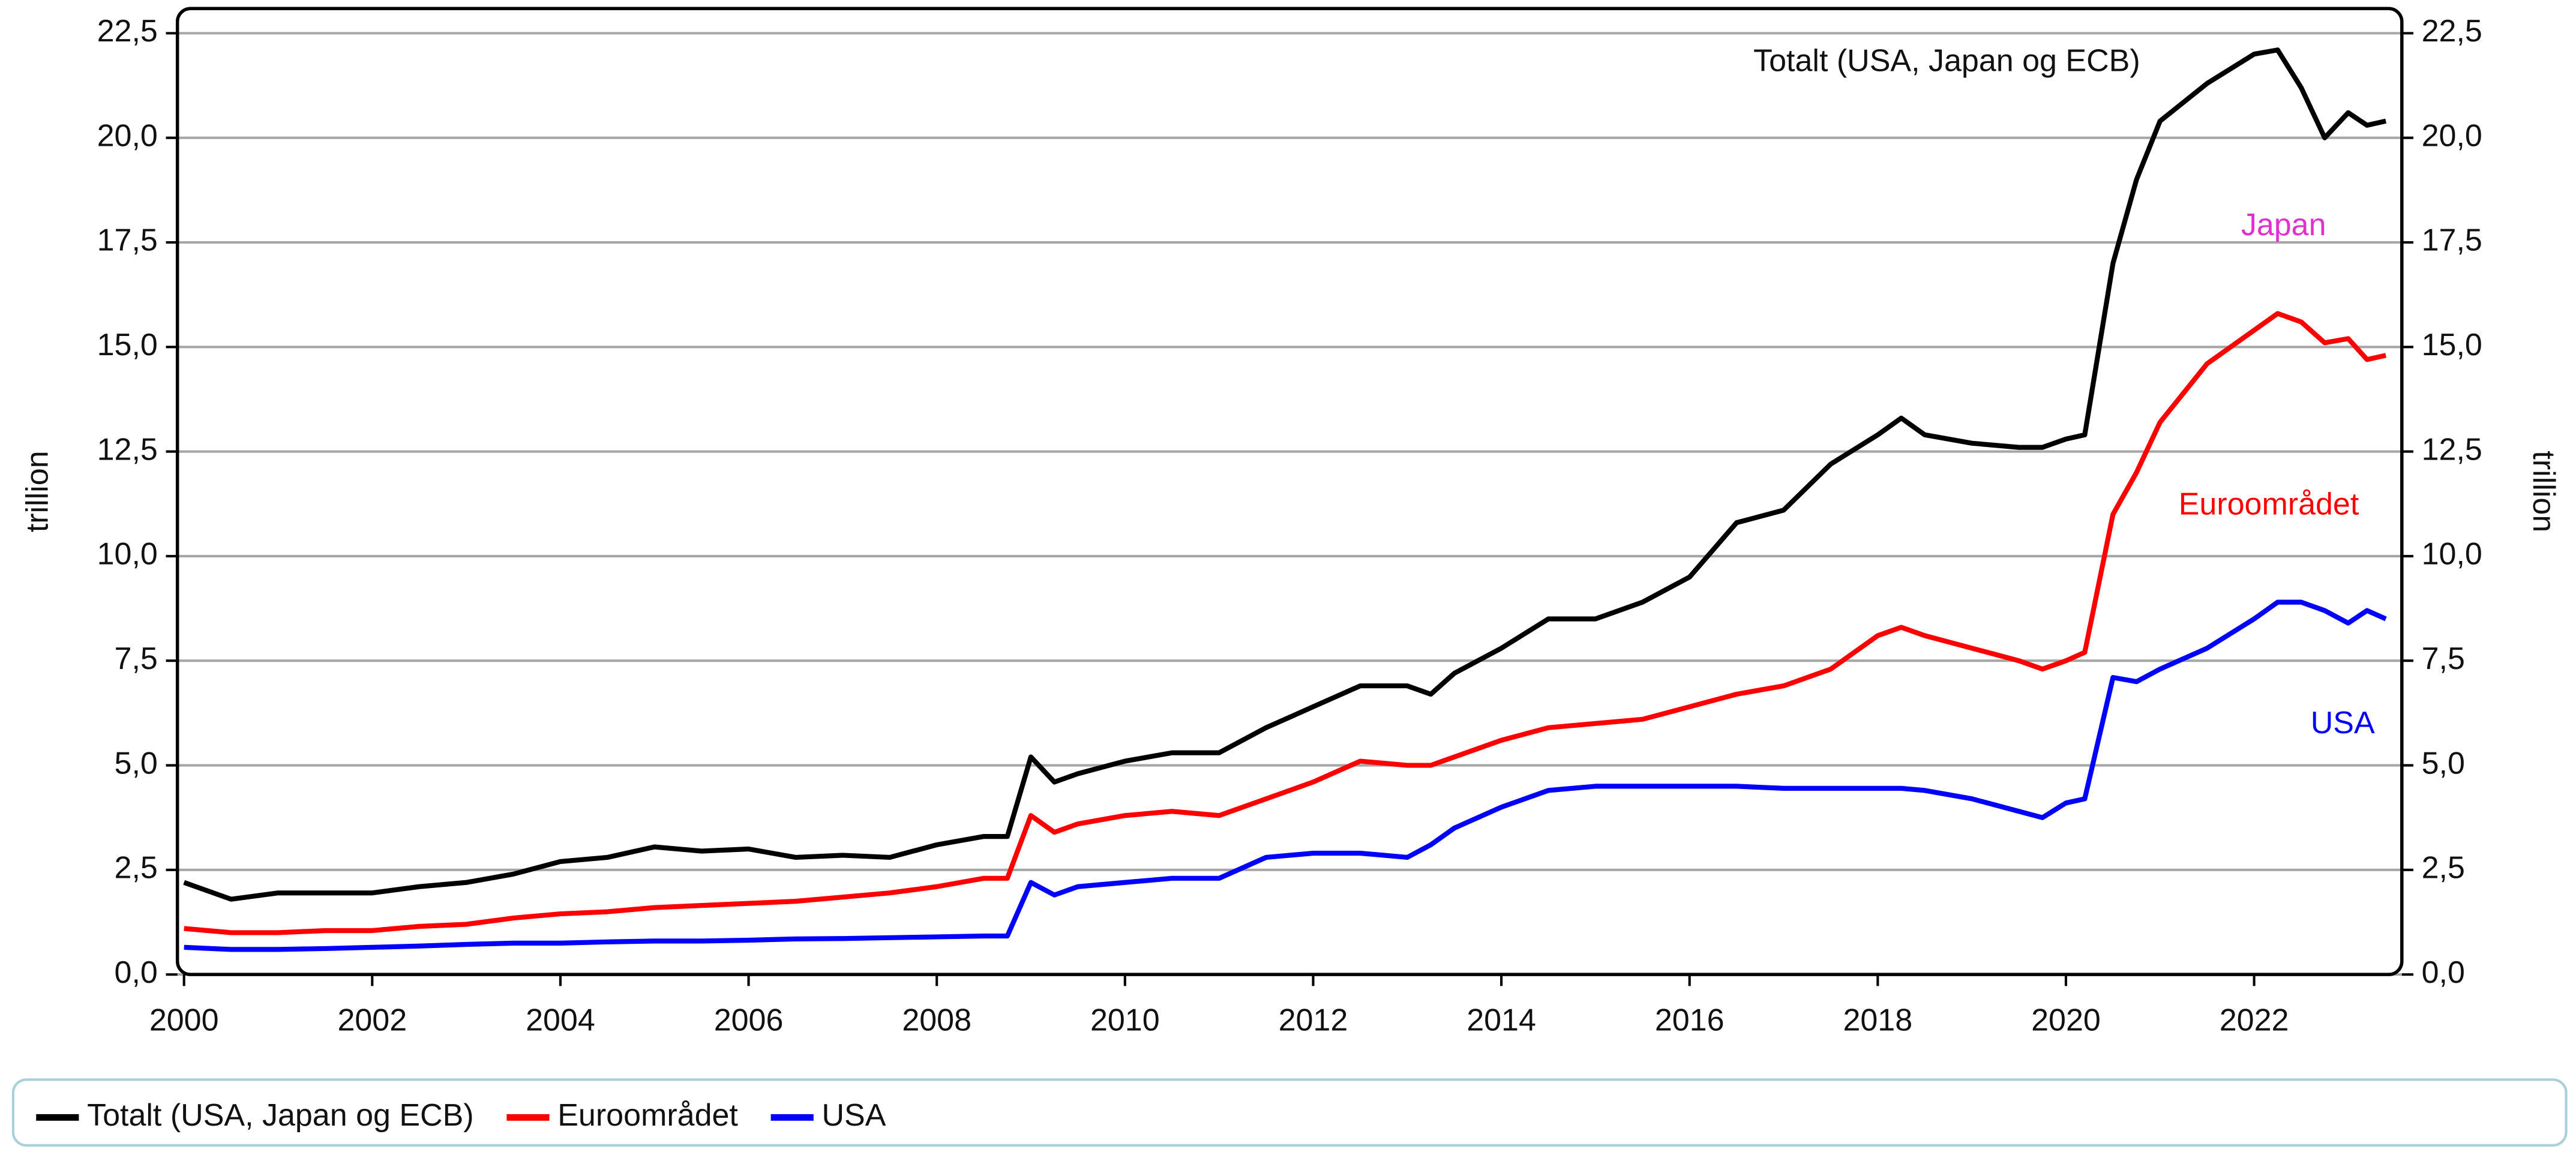  I want to click on y-tick-label: 22,5, so click(127, 31).